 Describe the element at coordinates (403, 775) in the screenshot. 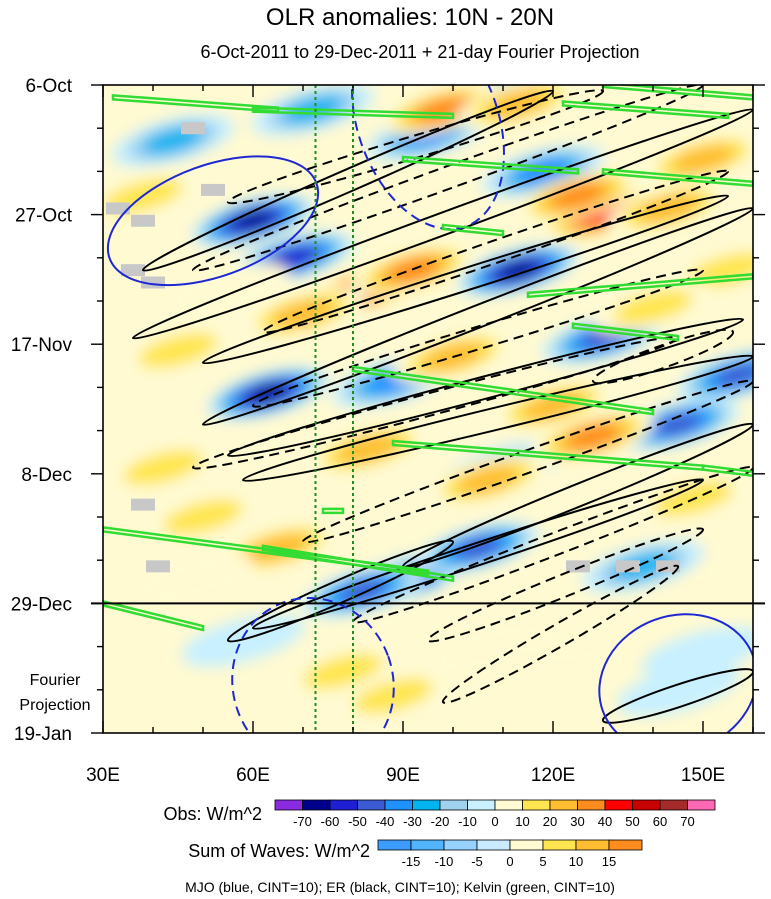

I see `x-tick-label-2: 90E` at that location.